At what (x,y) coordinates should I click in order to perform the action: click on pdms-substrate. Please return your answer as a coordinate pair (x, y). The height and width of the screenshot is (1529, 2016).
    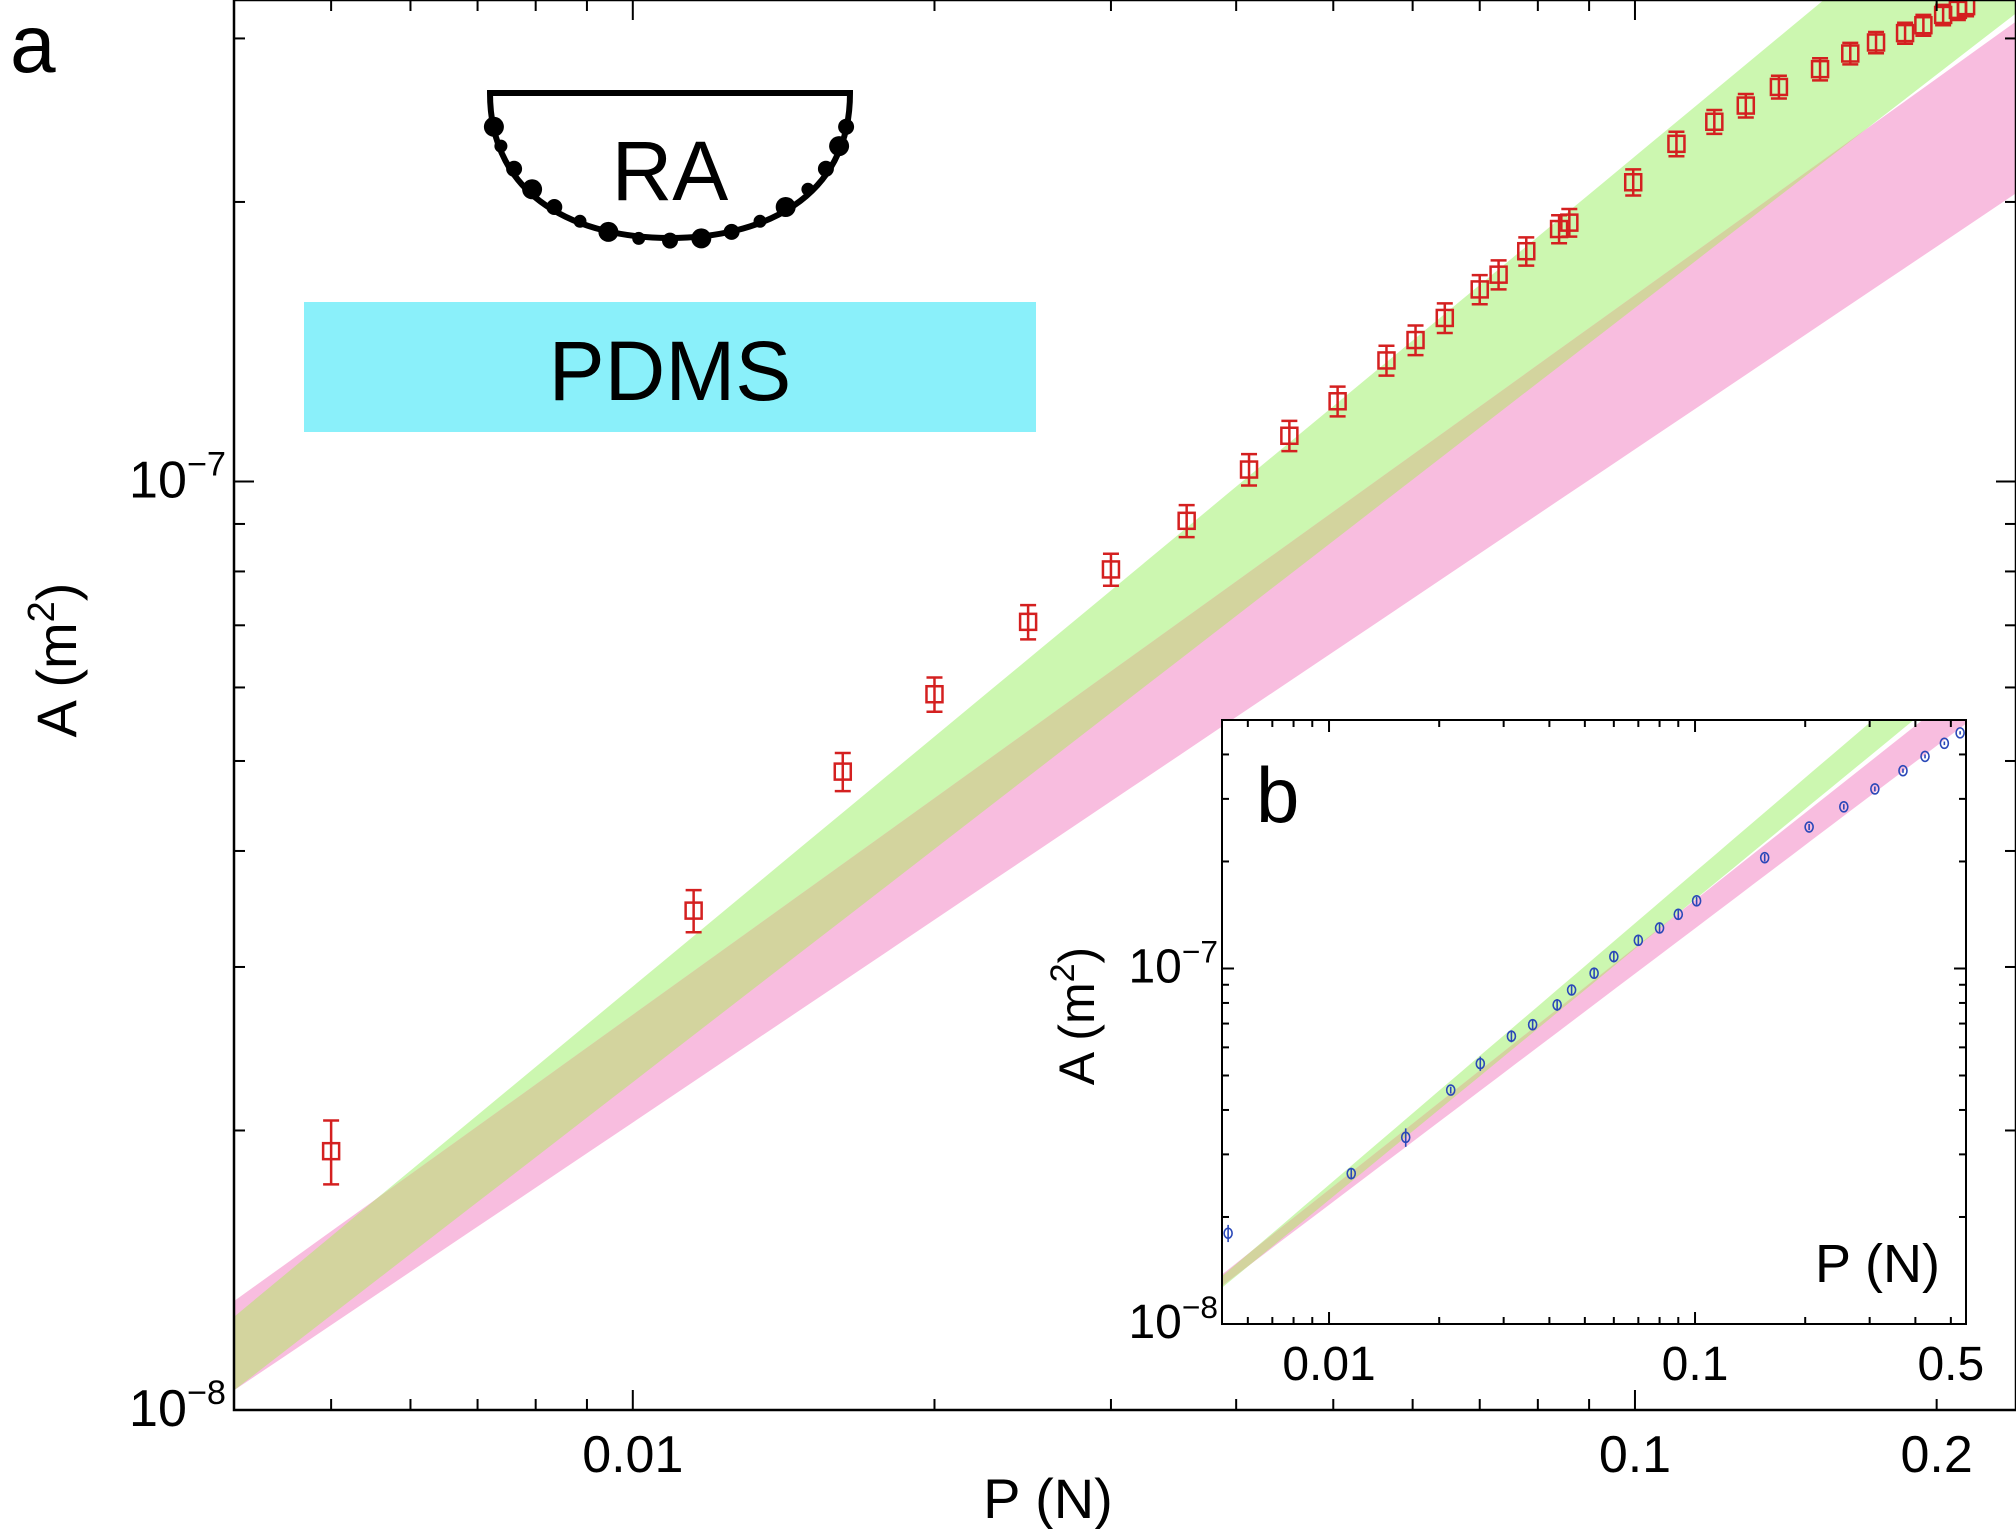
    Looking at the image, I should click on (670, 367).